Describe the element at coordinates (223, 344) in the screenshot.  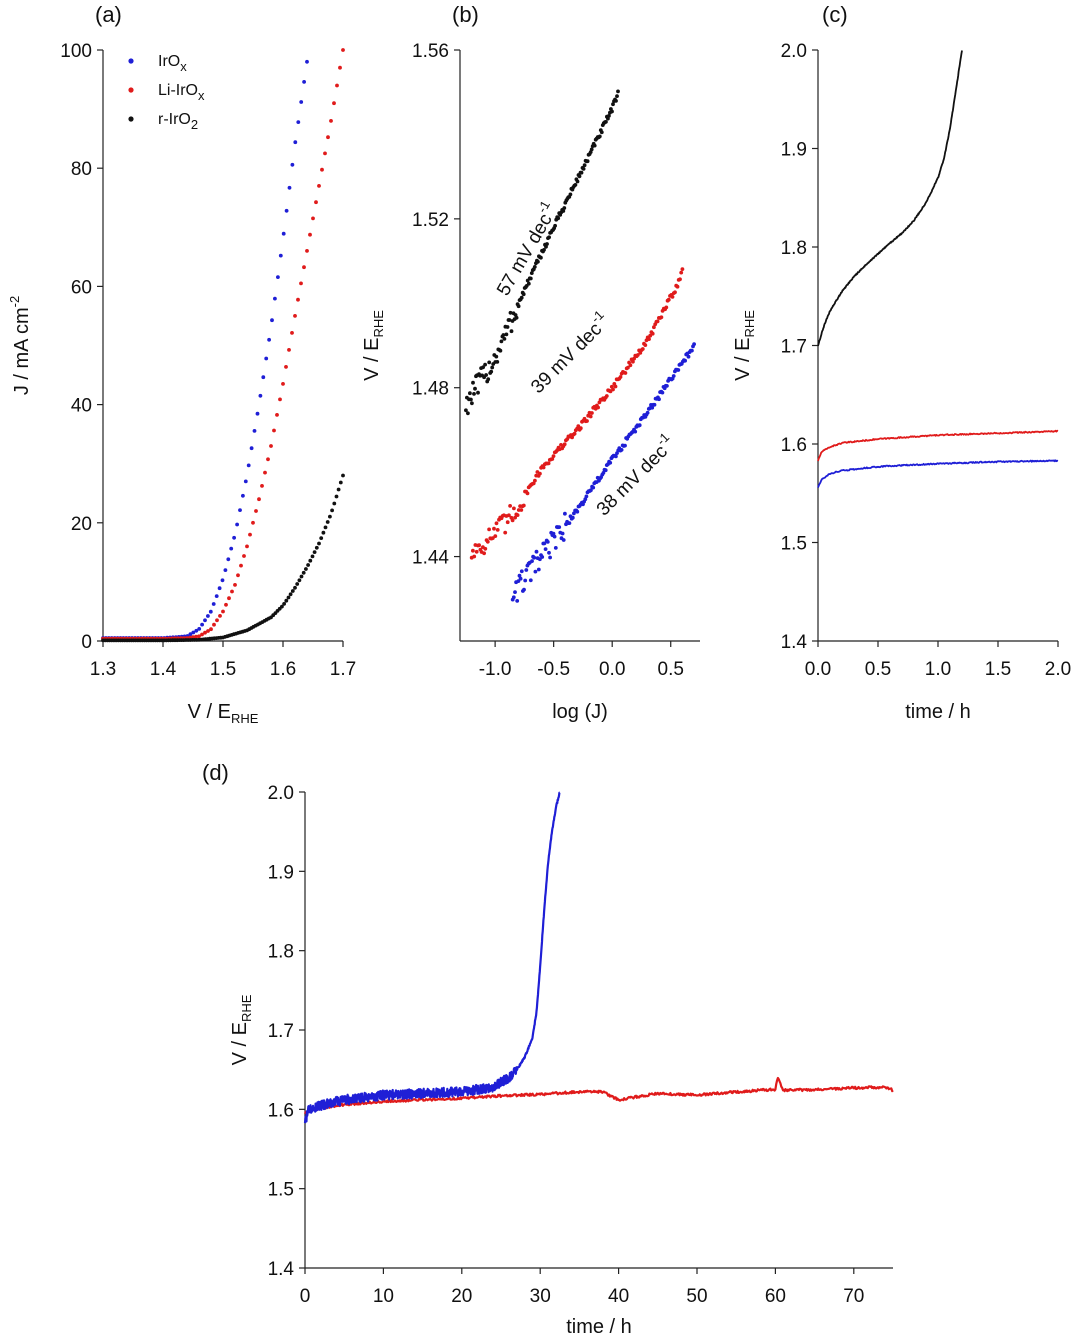
I see `panel-a-series-Li-IrOx` at that location.